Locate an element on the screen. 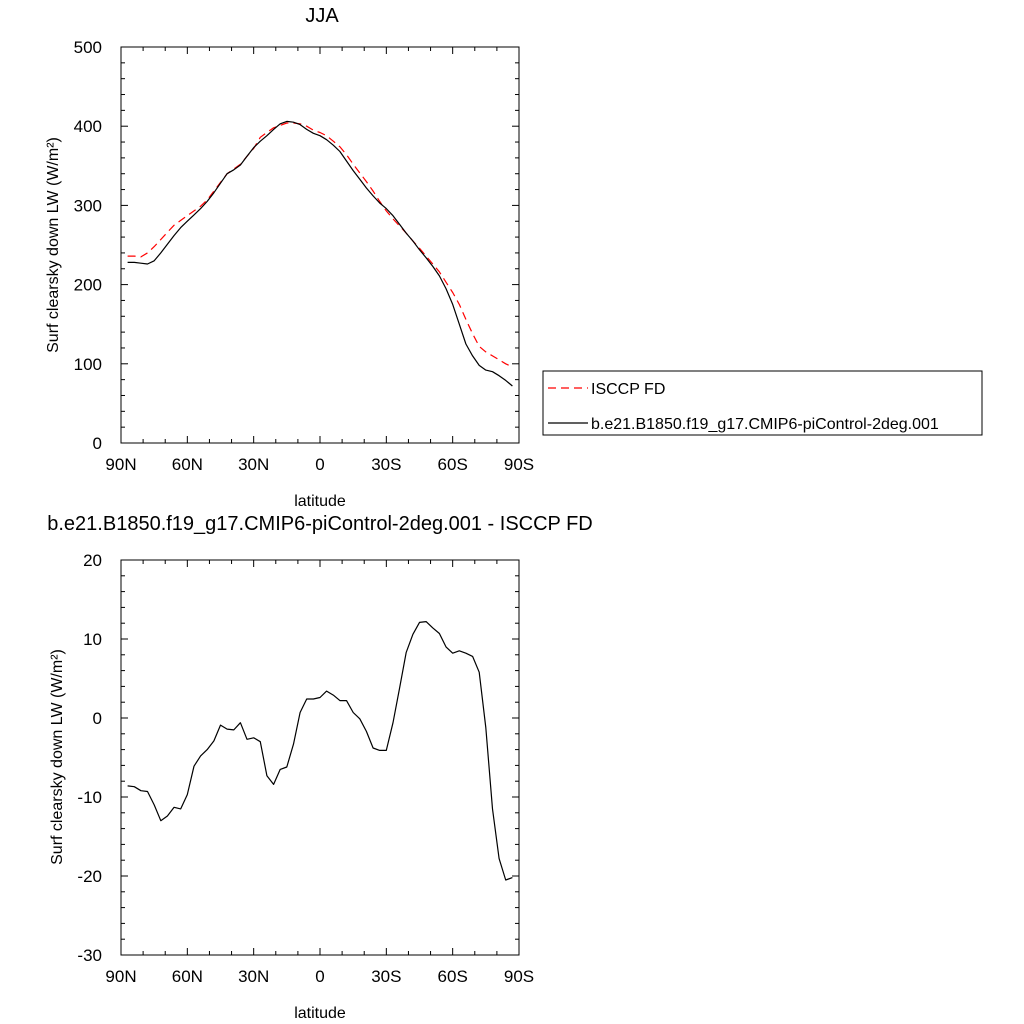  bottom-x-tick-label: 0 is located at coordinates (319, 976).